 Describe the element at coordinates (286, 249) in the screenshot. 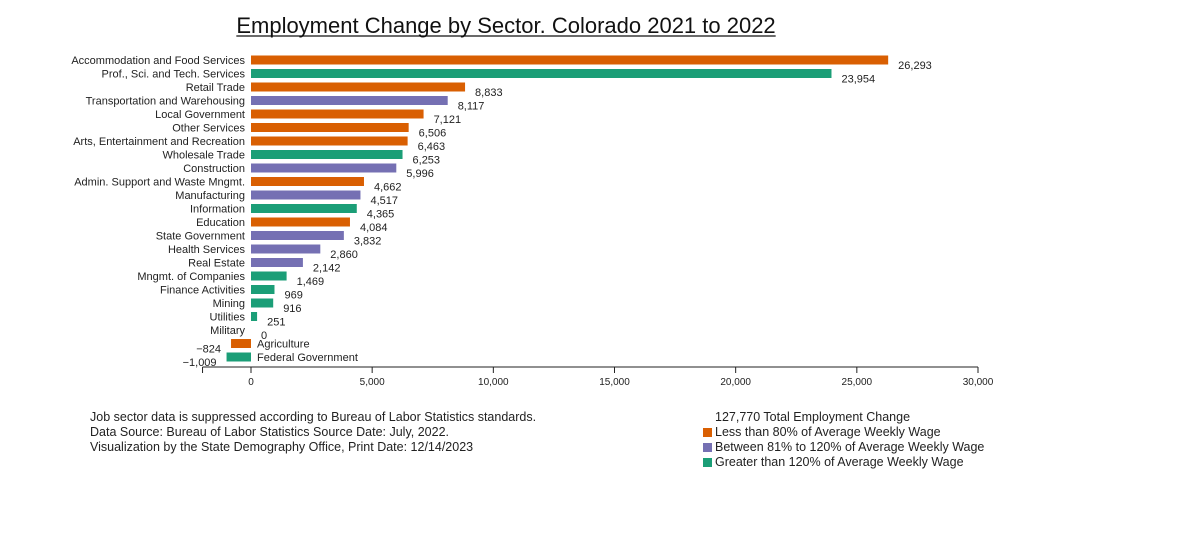

I see `bar-health-services` at that location.